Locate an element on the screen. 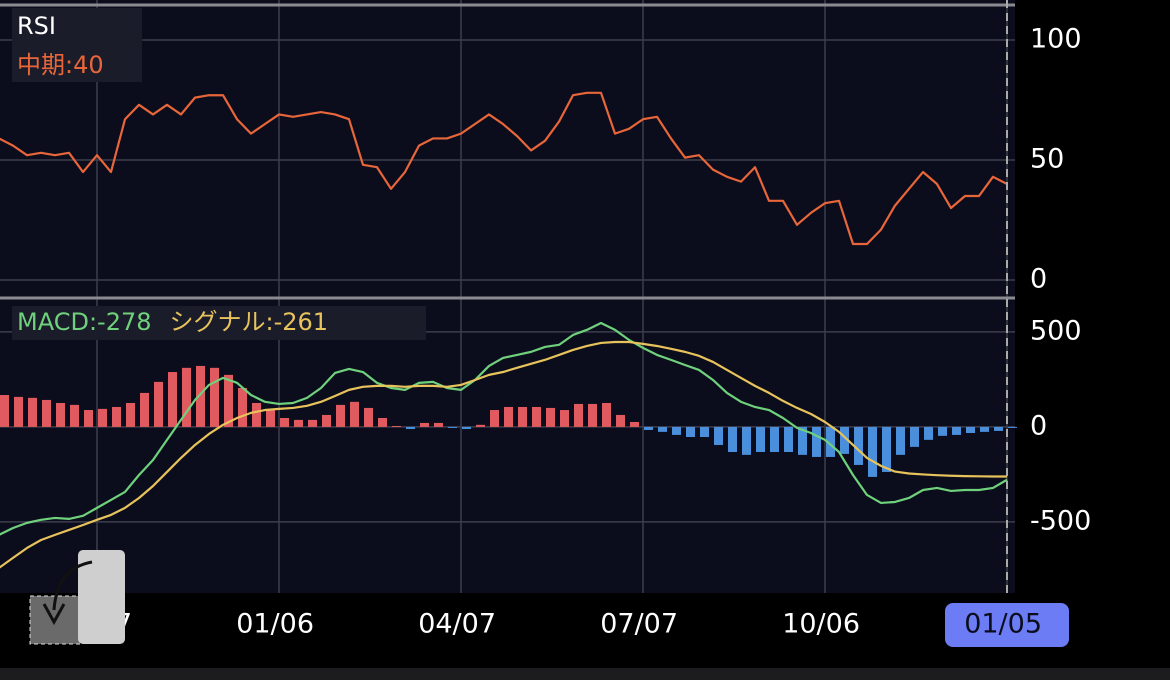  x-label-highlight is located at coordinates (1007, 625).